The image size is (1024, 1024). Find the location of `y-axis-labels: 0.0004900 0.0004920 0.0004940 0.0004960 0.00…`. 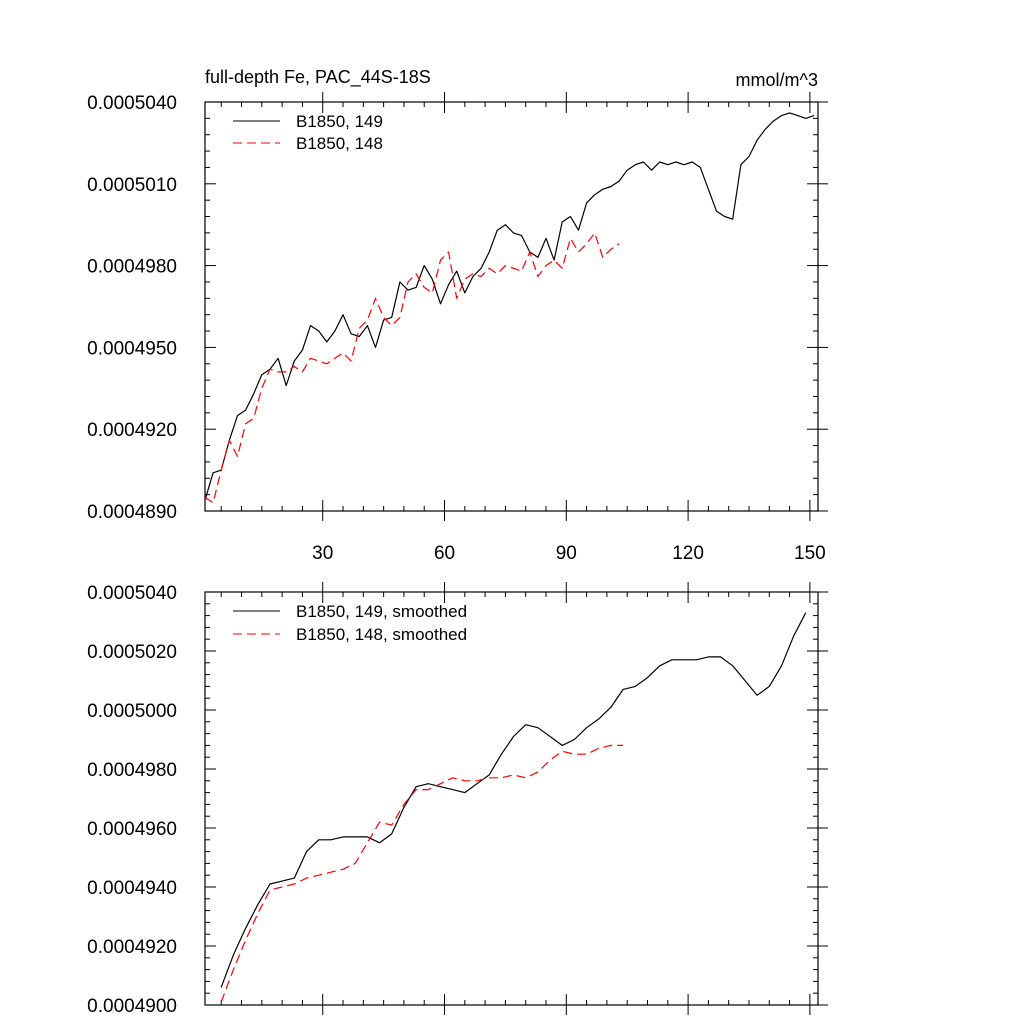

y-axis-labels: 0.0004900 0.0004920 0.0004940 0.0004960 0.00… is located at coordinates (132, 800).